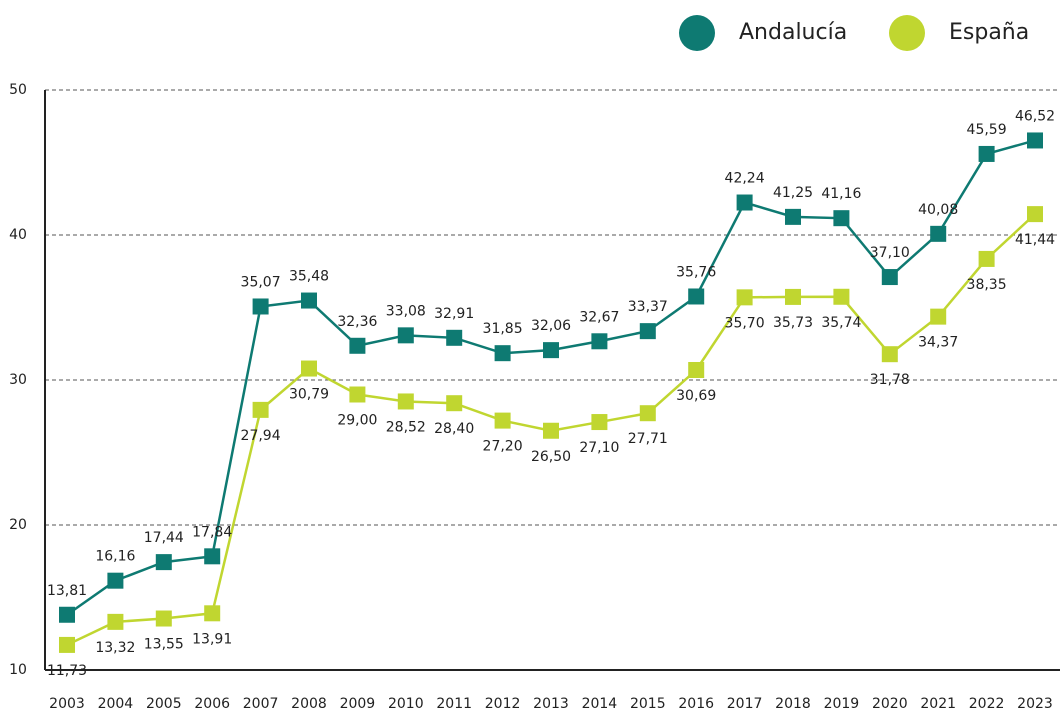 This screenshot has height=713, width=1061. Describe the element at coordinates (357, 322) in the screenshot. I see `data-label: 32,36` at that location.